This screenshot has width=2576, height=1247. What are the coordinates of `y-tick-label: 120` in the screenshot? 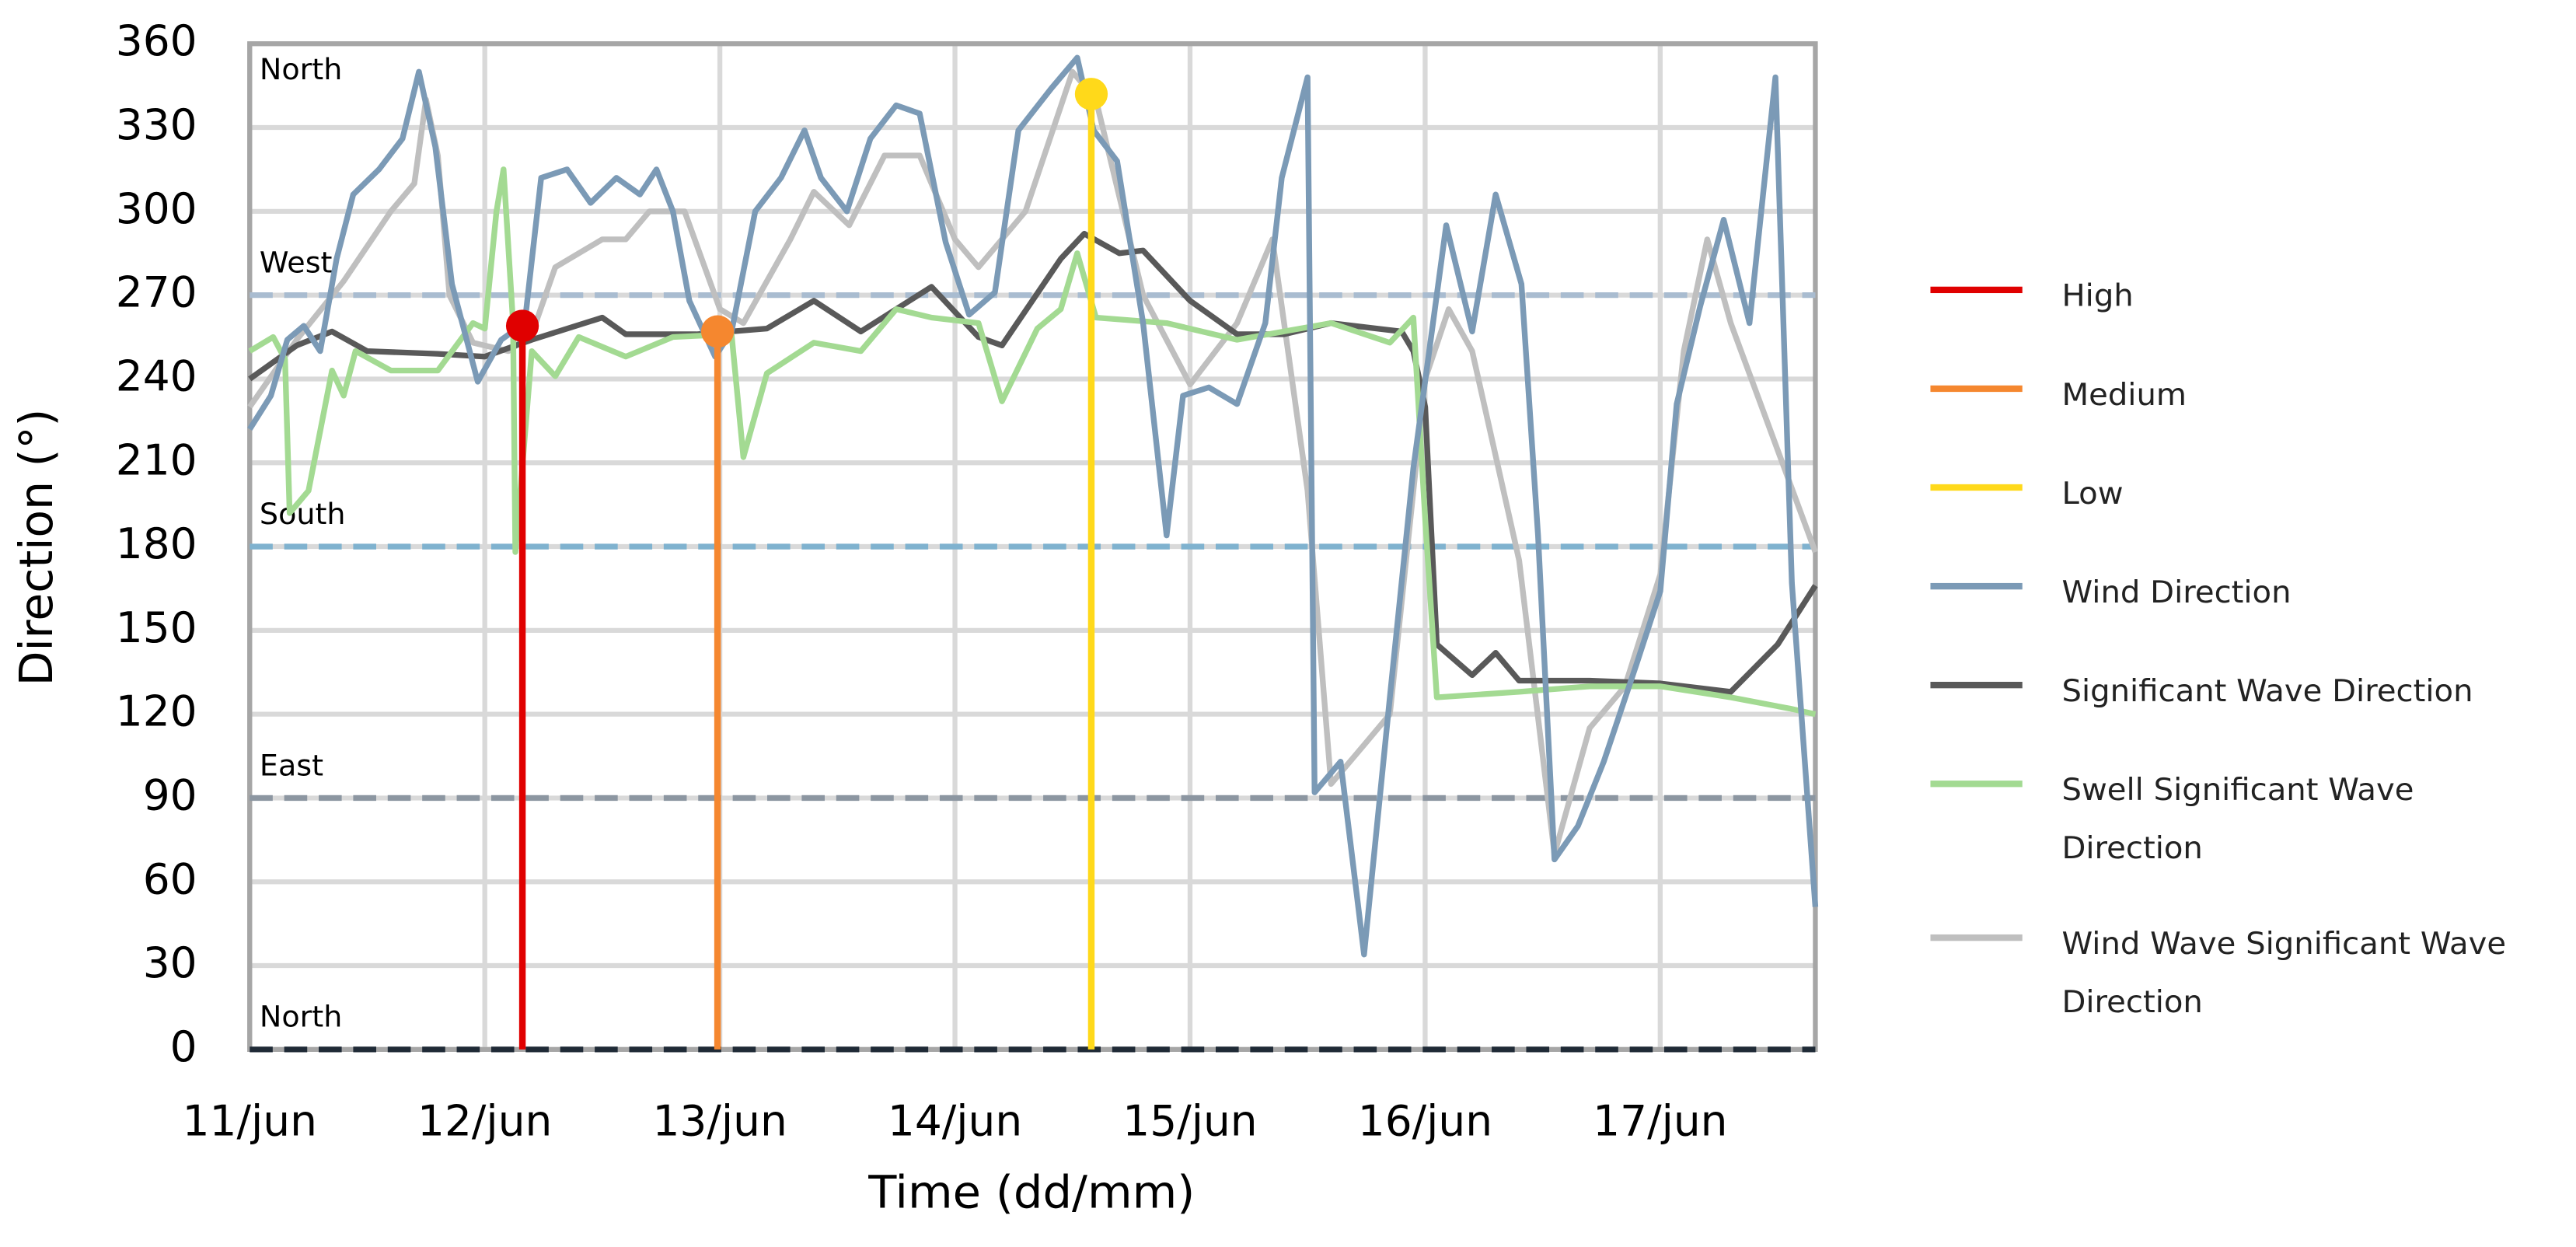 It's located at (157, 711).